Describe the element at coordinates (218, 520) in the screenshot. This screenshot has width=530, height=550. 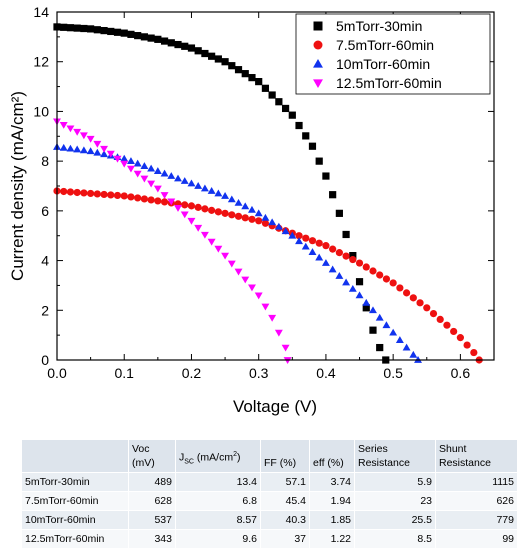
I see `table-cell-value: 8.57` at that location.